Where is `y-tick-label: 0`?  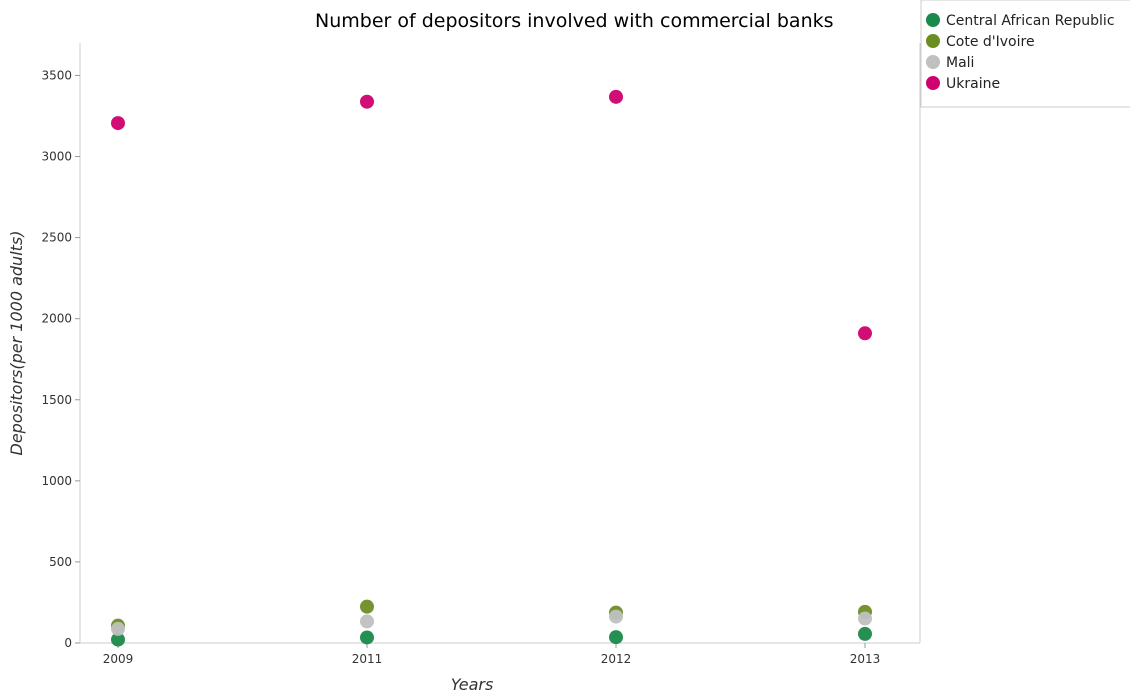 y-tick-label: 0 is located at coordinates (68, 643).